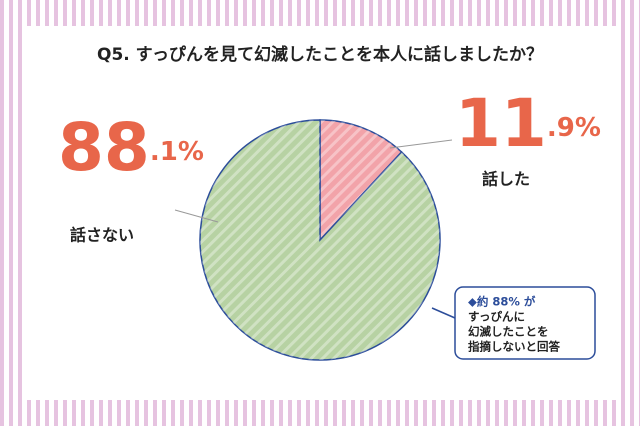  I want to click on annotation-line: すっぴんに, so click(496, 317).